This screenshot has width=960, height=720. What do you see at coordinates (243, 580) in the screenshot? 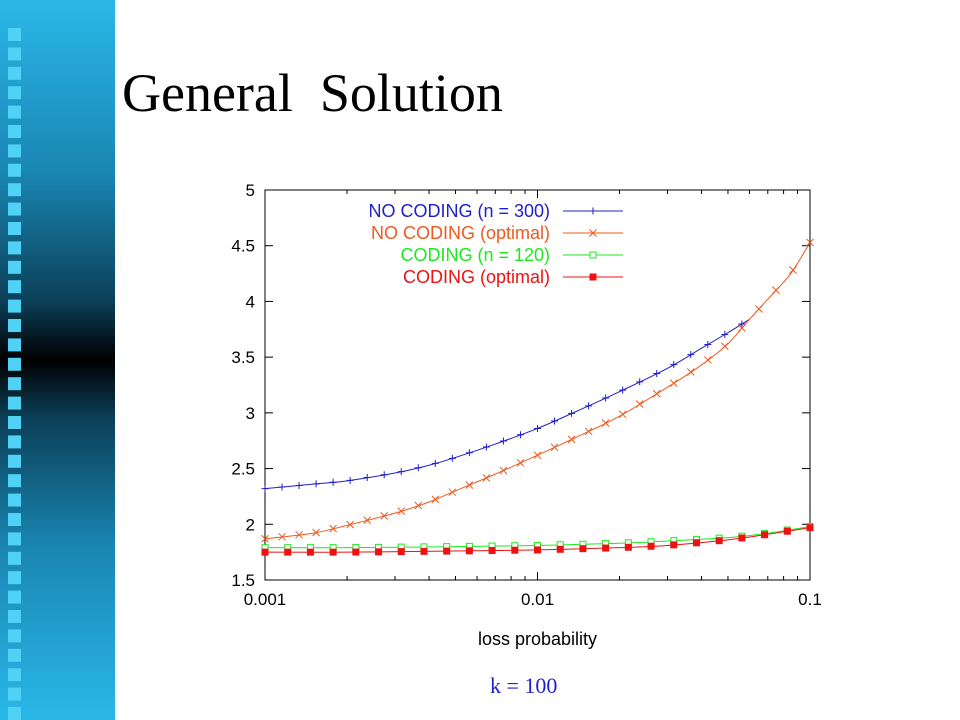
I see `y-tick-label: 1.5` at bounding box center [243, 580].